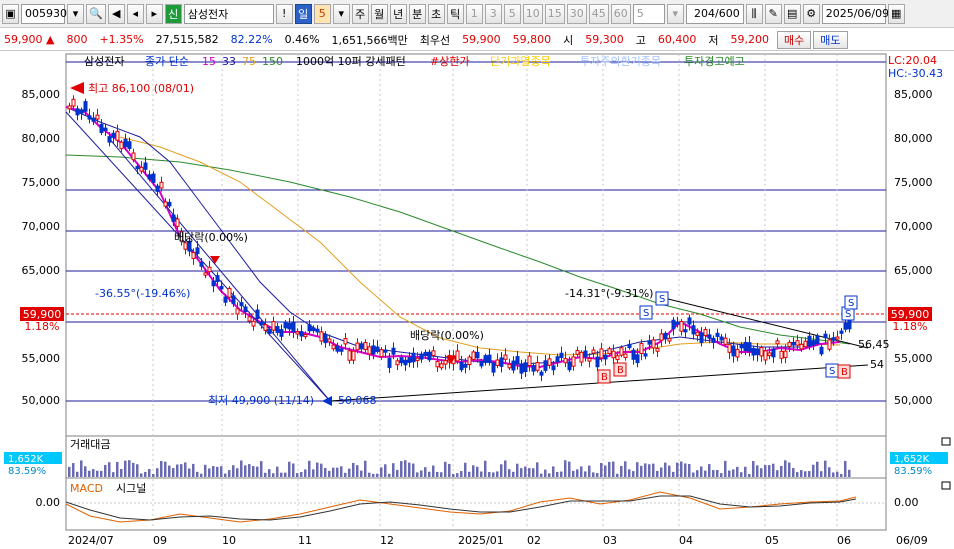  I want to click on next-icon: ▸, so click(154, 13).